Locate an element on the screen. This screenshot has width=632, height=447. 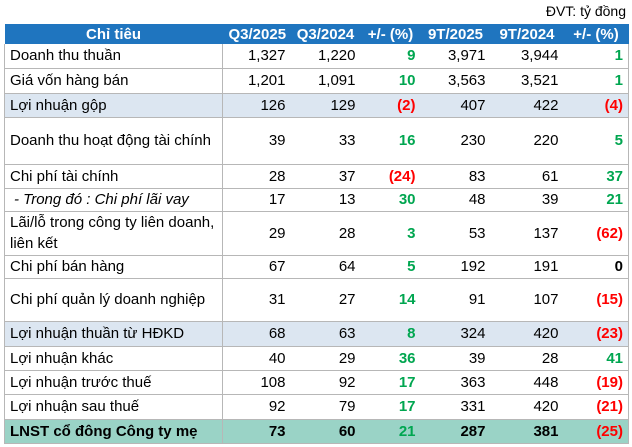
change-cell: 1 is located at coordinates (596, 81).